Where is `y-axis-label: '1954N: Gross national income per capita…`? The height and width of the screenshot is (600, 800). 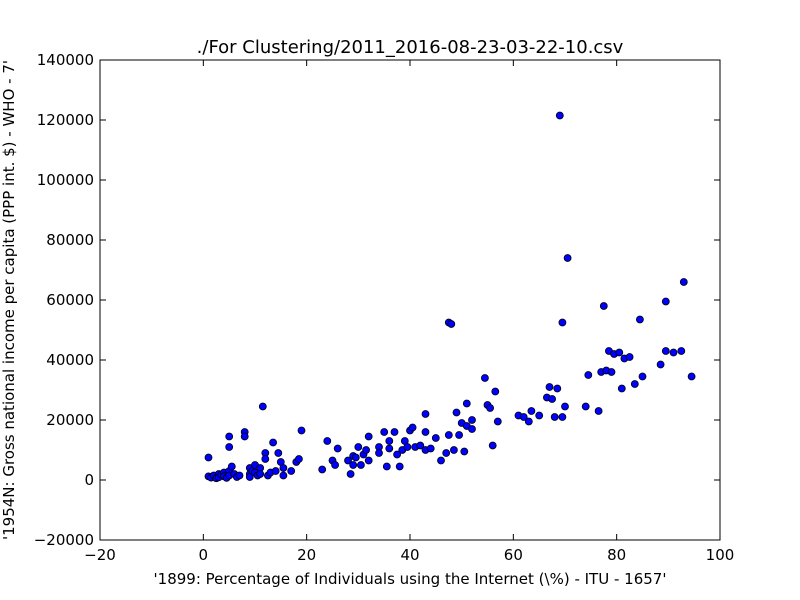 y-axis-label: '1954N: Gross national income per capita… is located at coordinates (9, 300).